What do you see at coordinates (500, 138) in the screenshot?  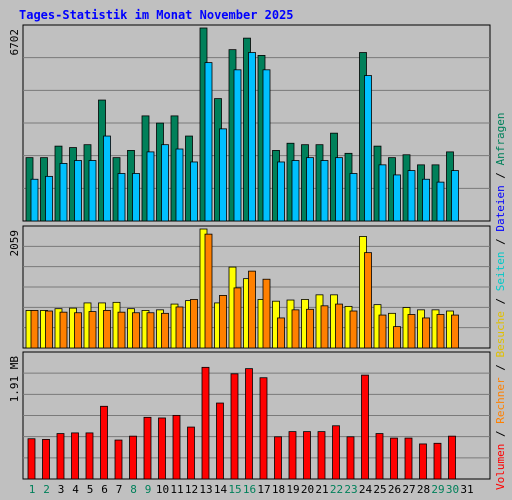 I see `legend-entry-anfragen: Anfragen` at bounding box center [500, 138].